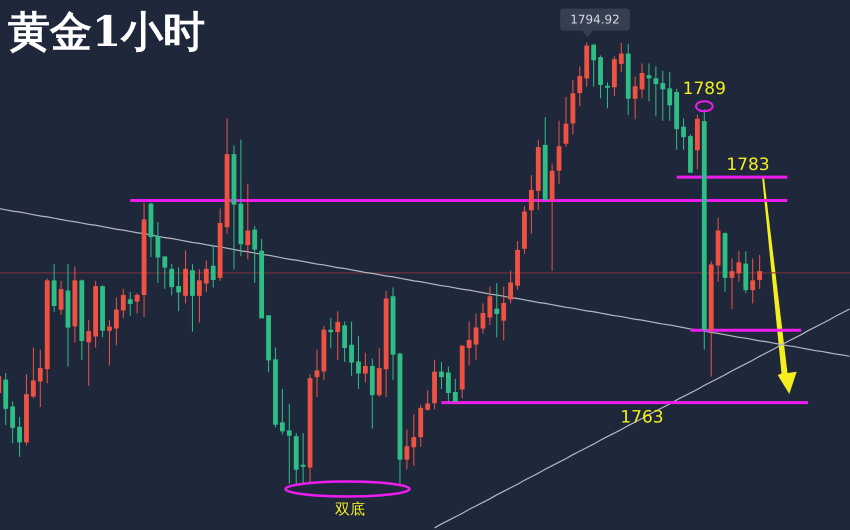 Image resolution: width=850 pixels, height=530 pixels. What do you see at coordinates (704, 89) in the screenshot?
I see `annotation: 1789` at bounding box center [704, 89].